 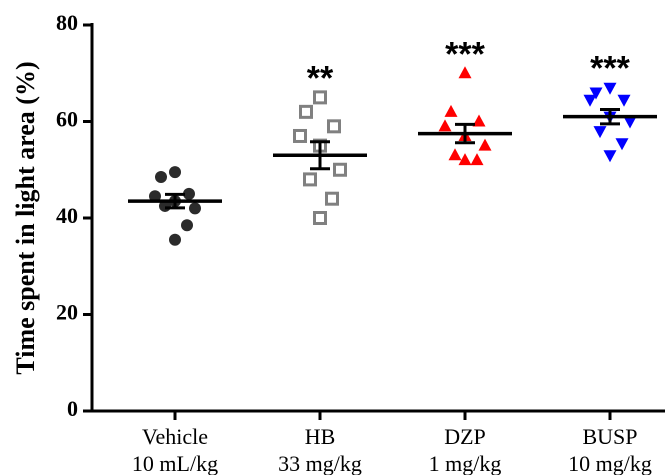 What do you see at coordinates (609, 436) in the screenshot?
I see `category-label-line1: BUSP` at bounding box center [609, 436].